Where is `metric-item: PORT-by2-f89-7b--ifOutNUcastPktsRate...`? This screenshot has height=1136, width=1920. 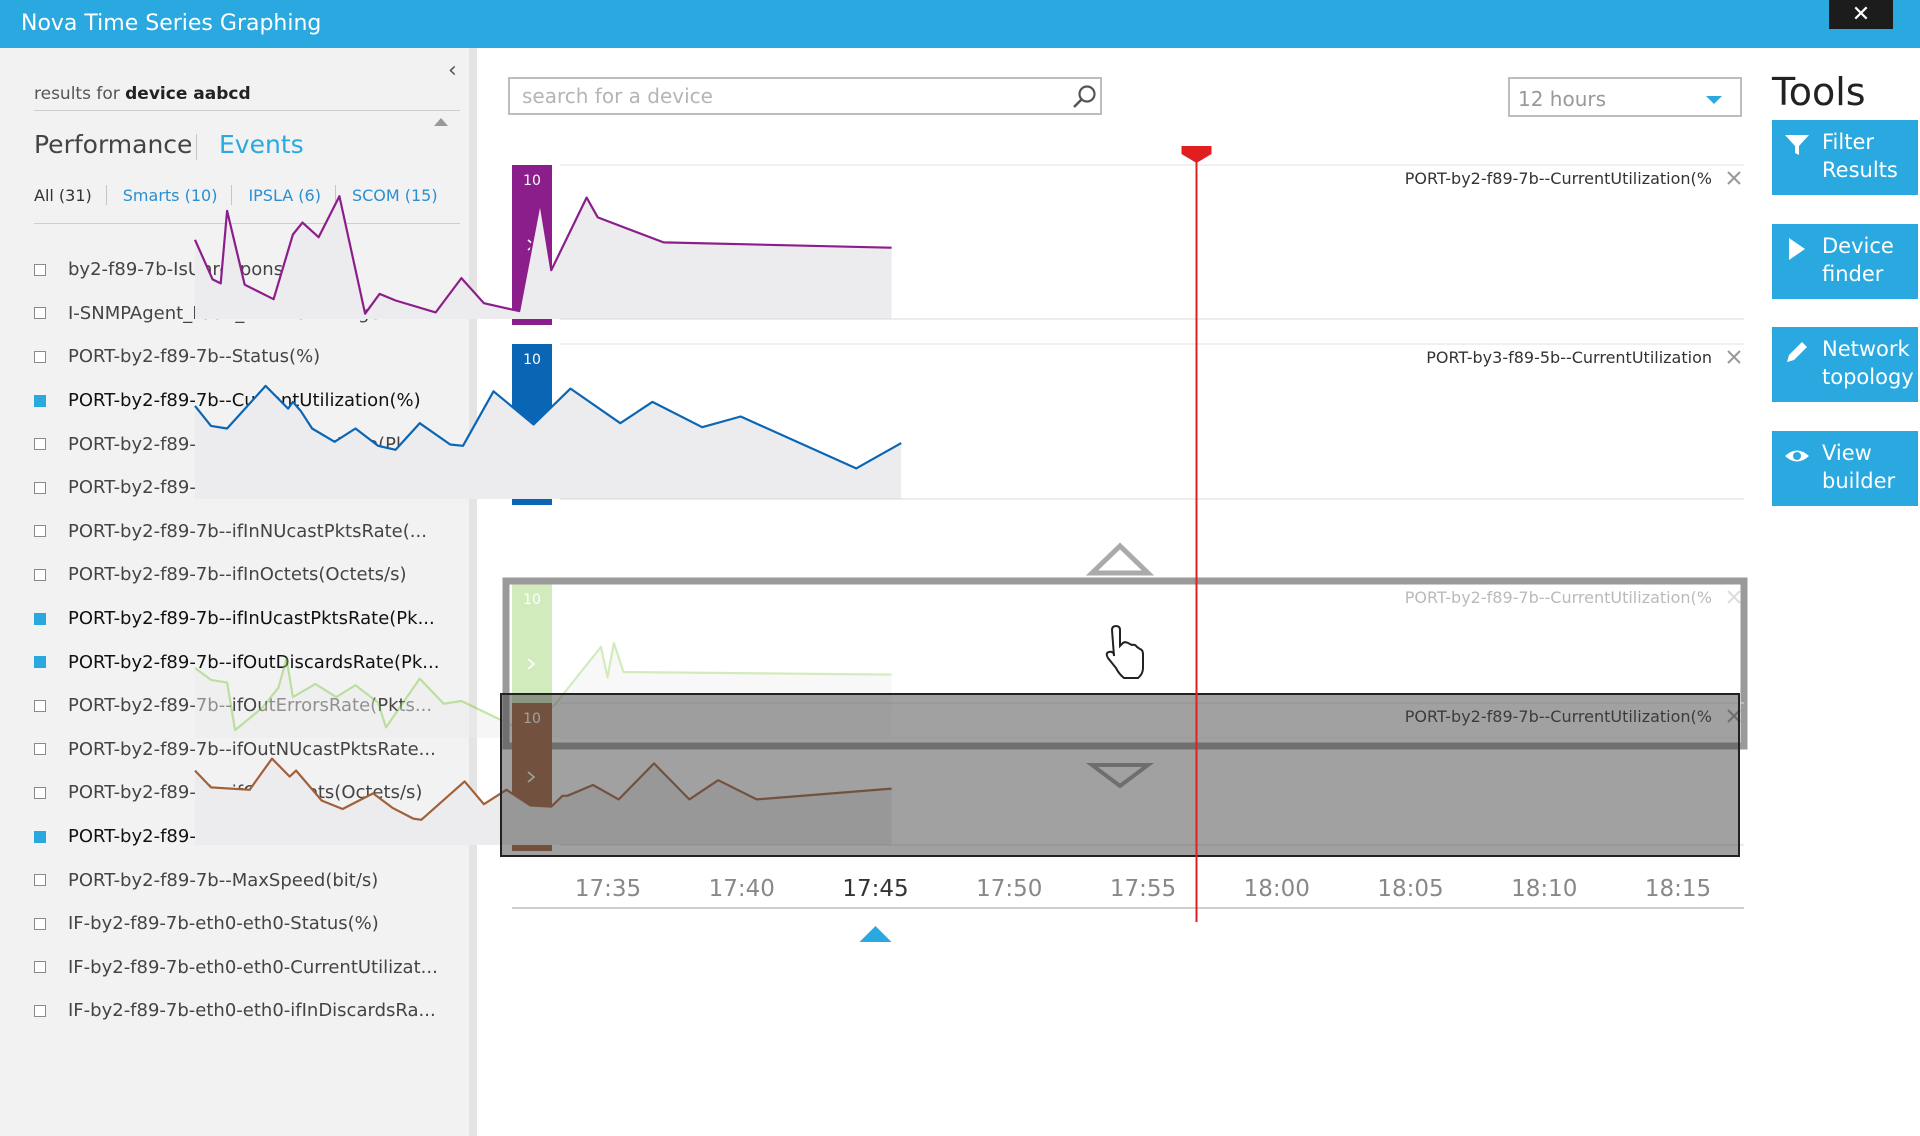 metric-item: PORT-by2-f89-7b--ifOutNUcastPktsRate... is located at coordinates (249, 750).